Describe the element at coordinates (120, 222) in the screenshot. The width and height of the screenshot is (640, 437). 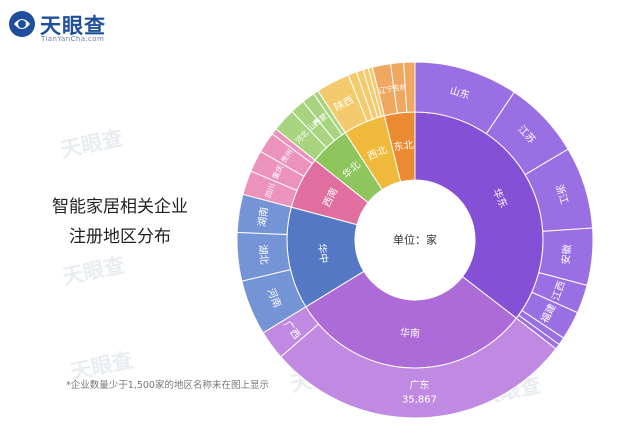
I see `chart-title: 智能家居相关企业 注册地区分布` at that location.